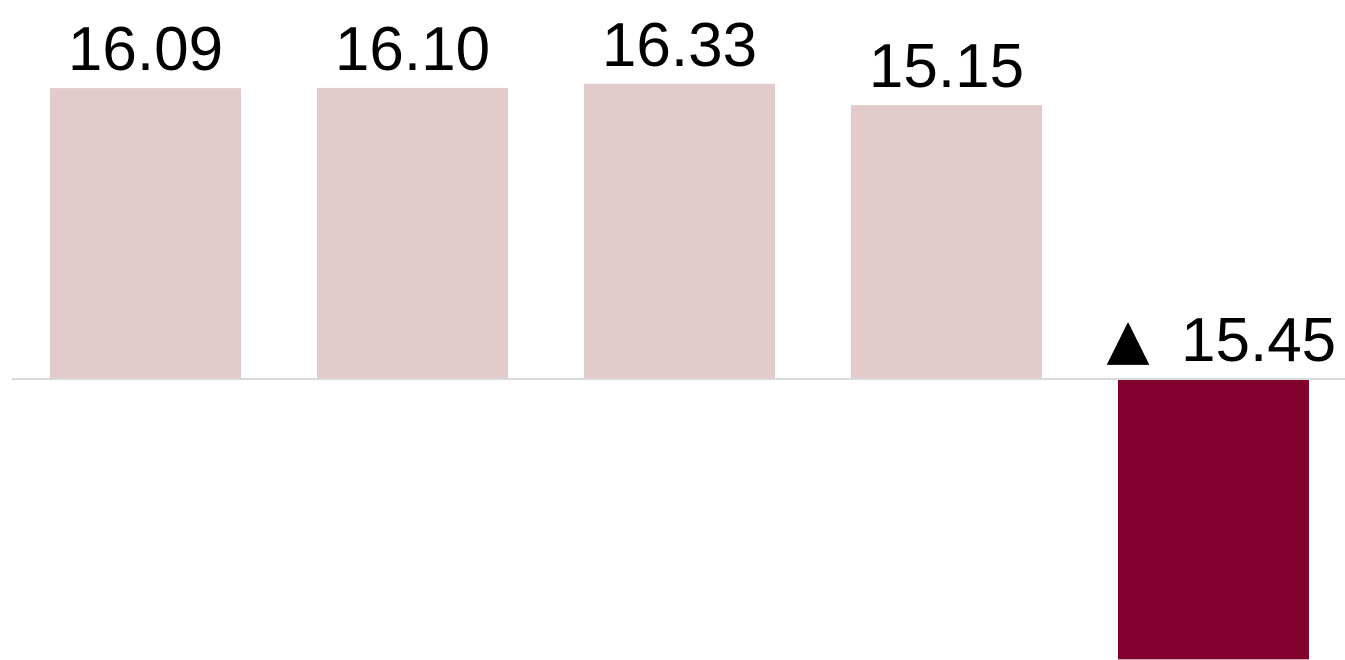  What do you see at coordinates (1258, 340) in the screenshot?
I see `data-label-5: 15.45` at bounding box center [1258, 340].